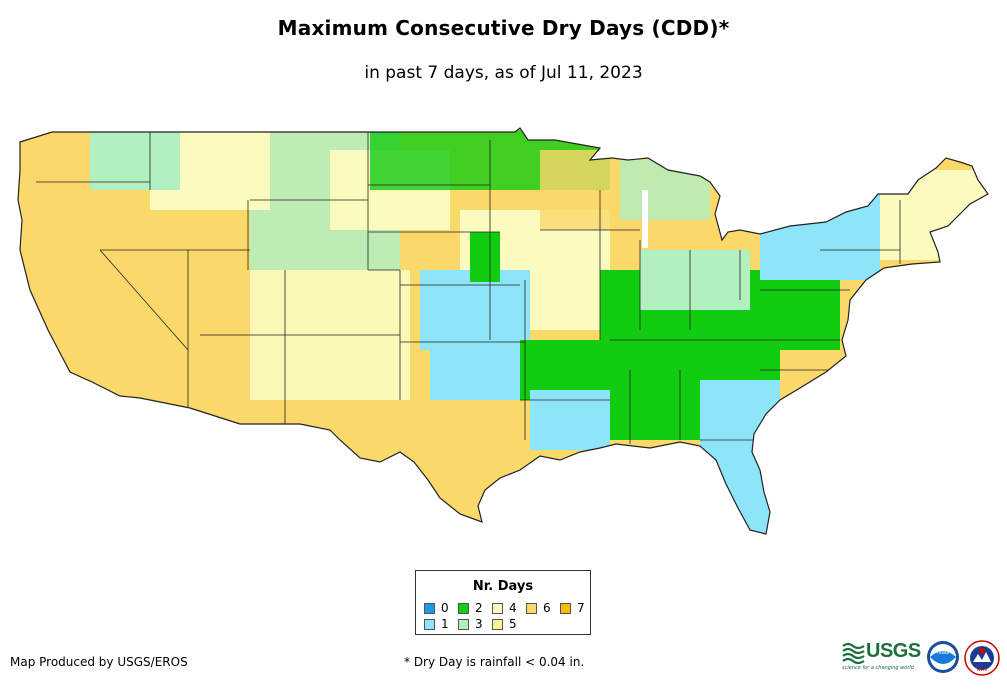 The height and width of the screenshot is (691, 1007). I want to click on legend-label-3: 3, so click(479, 624).